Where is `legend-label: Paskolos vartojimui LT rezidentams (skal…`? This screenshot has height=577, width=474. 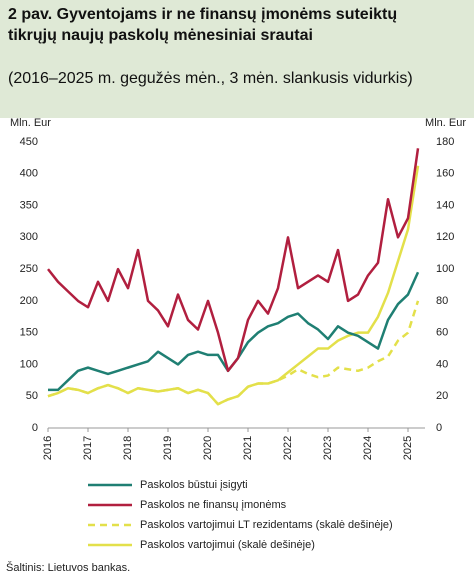
legend-label: Paskolos vartojimui LT rezidentams (skal… is located at coordinates (266, 525).